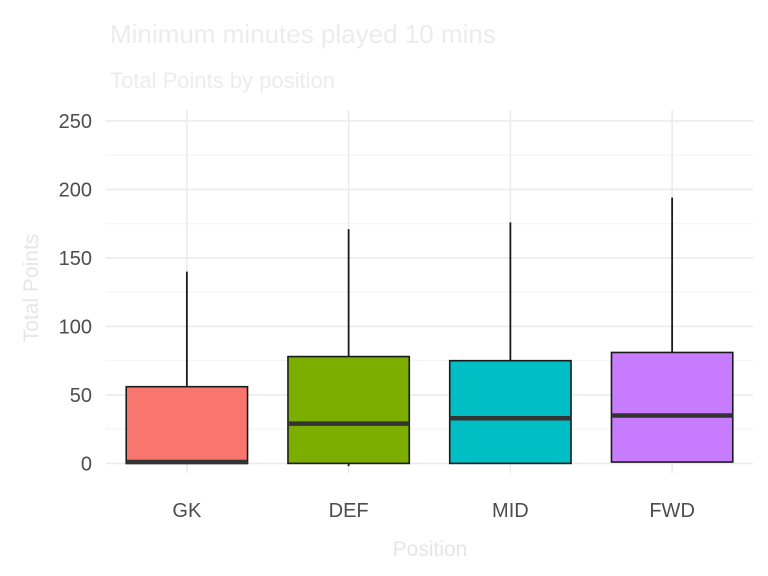 The height and width of the screenshot is (576, 768). I want to click on y-axis-ticks: 0 50 100 150 200 250, so click(75, 293).